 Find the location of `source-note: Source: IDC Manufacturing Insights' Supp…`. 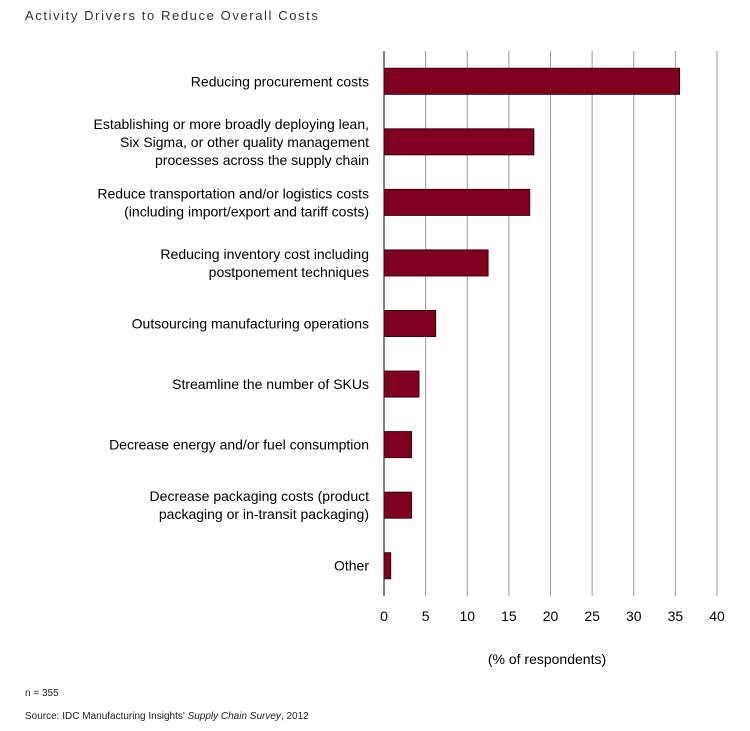

source-note: Source: IDC Manufacturing Insights' Supp… is located at coordinates (167, 716).